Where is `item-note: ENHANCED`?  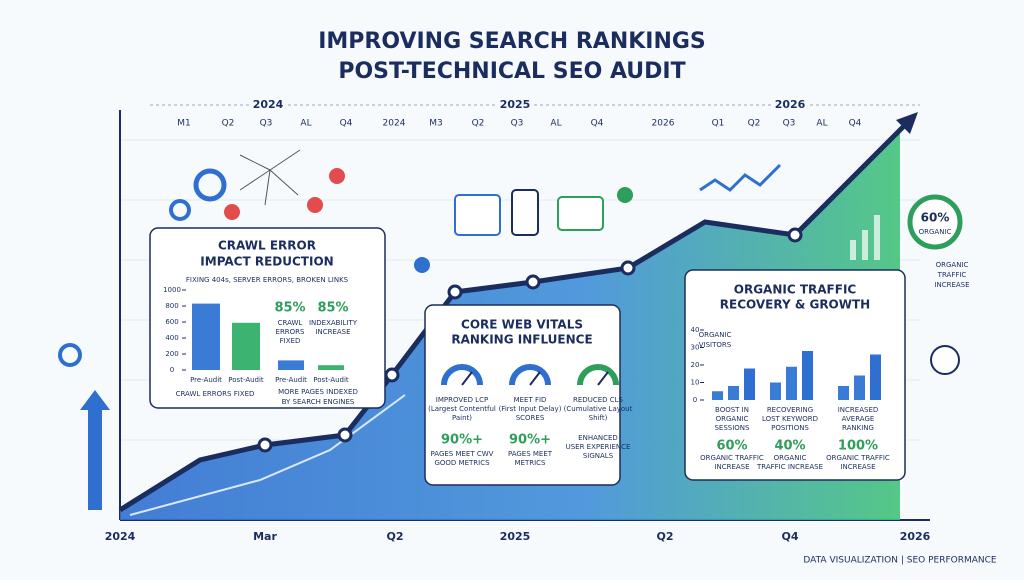
item-note: ENHANCED is located at coordinates (598, 438).